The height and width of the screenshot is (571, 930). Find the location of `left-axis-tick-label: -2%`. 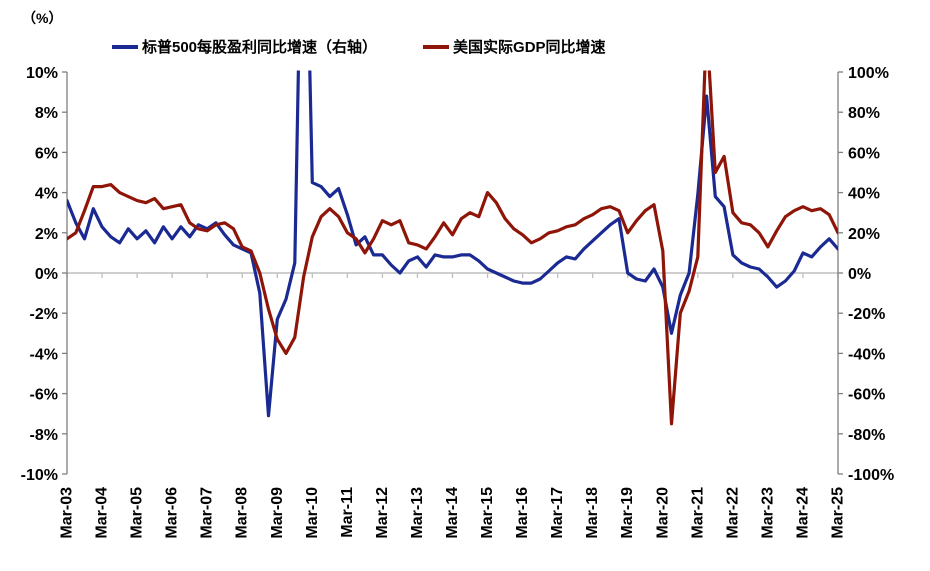

left-axis-tick-label: -2% is located at coordinates (44, 314).